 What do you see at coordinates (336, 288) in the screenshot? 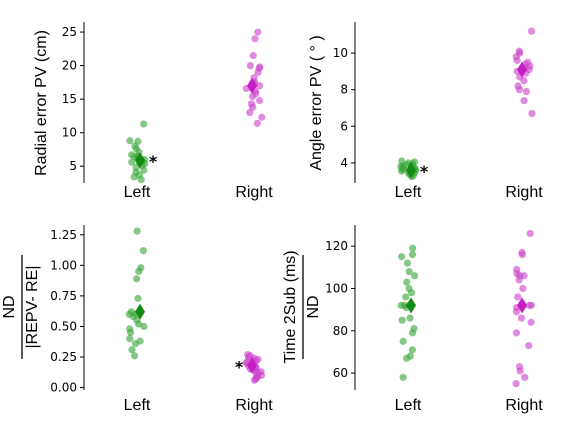
I see `y-tick-label: 100` at bounding box center [336, 288].